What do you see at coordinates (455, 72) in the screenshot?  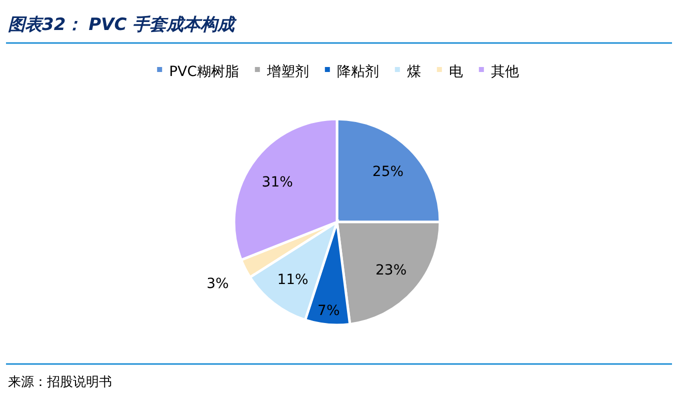 I see `legend-label: 电` at bounding box center [455, 72].